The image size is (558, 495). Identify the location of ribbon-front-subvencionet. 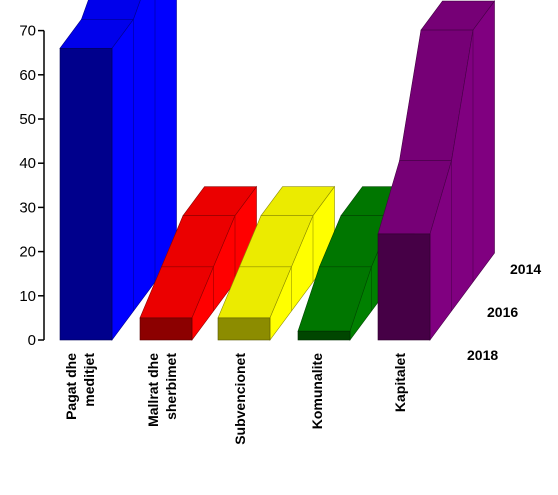
(244, 329).